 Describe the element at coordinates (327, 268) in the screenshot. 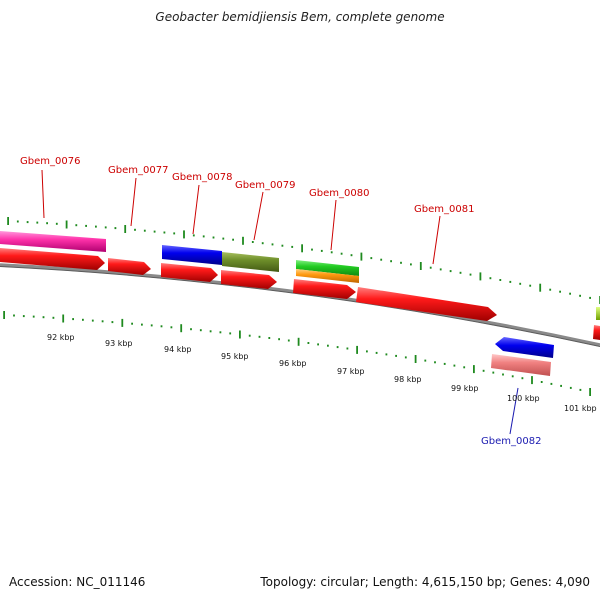

I see `feature-gbem-0080-green` at that location.